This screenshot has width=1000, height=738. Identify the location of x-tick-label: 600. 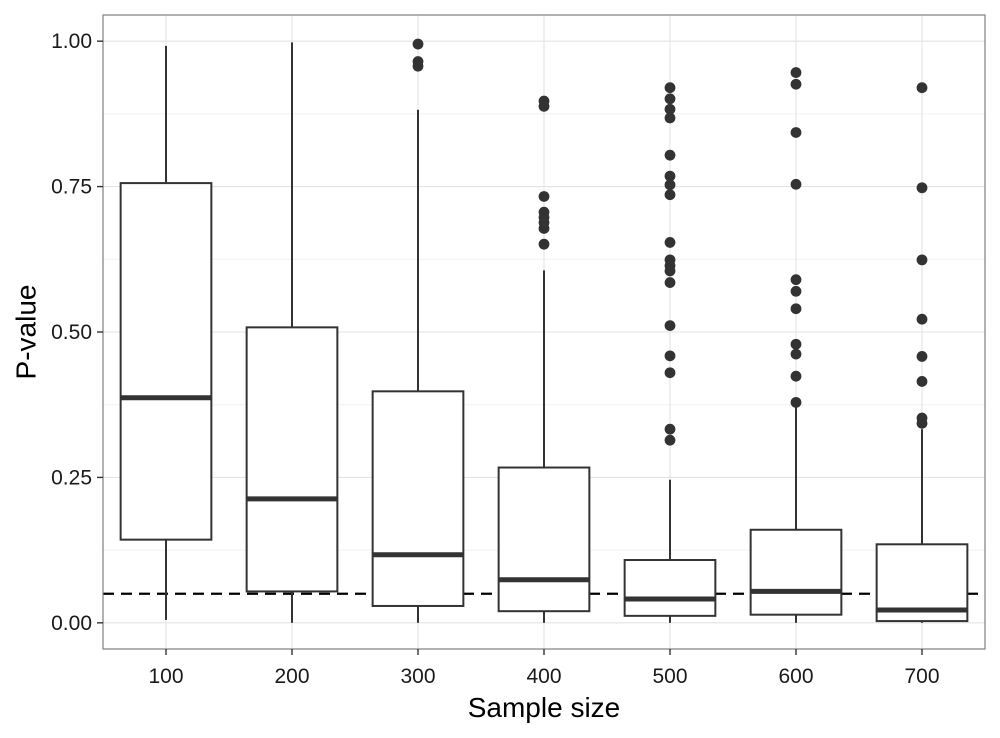
(795, 676).